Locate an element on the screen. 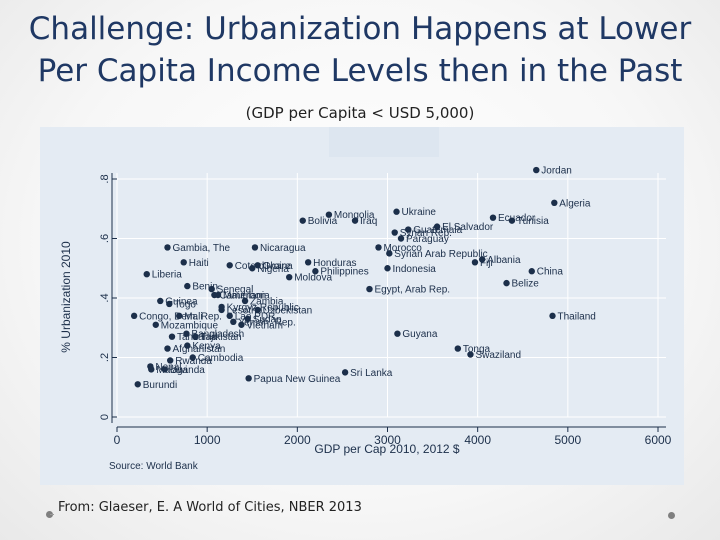 This screenshot has height=540, width=720. data-point-label: Guinea is located at coordinates (181, 301).